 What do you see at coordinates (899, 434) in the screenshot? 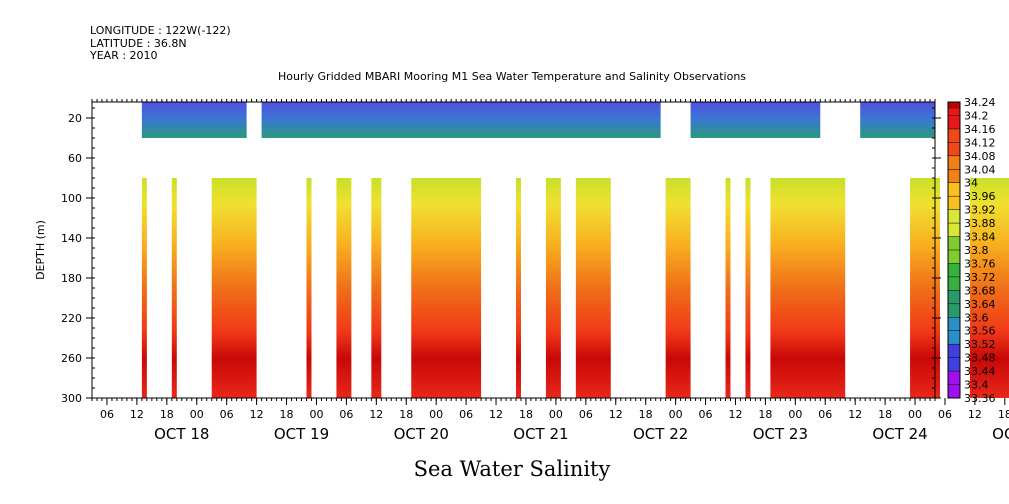
I see `x-day-label: OCT 24` at bounding box center [899, 434].